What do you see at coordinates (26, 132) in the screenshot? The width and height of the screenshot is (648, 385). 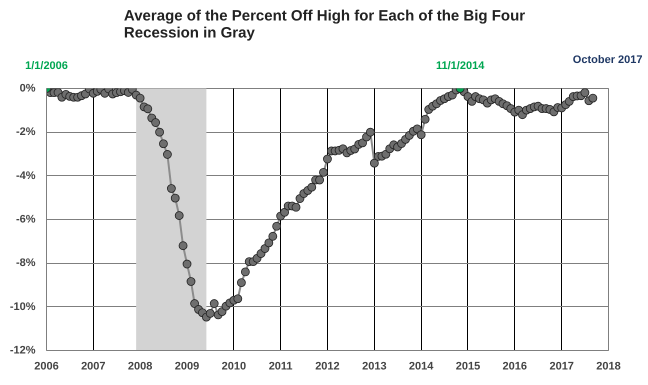 I see `y-tick-label: -2%` at bounding box center [26, 132].